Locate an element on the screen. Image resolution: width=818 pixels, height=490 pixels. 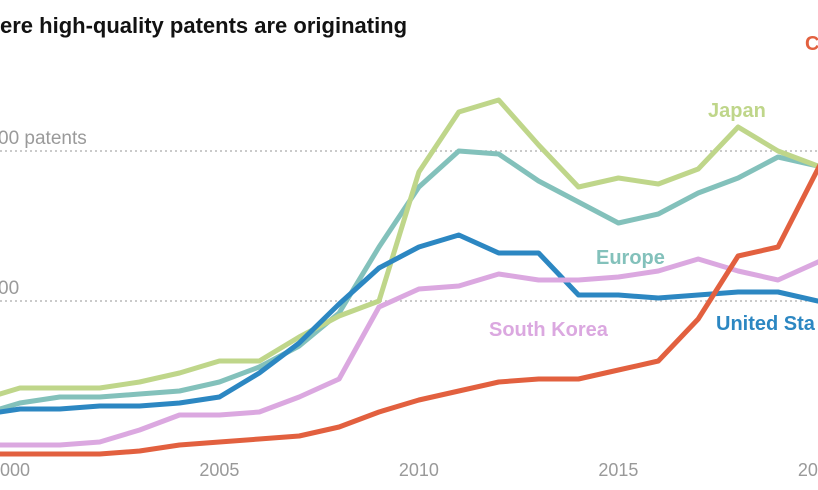
x-tick-label-3: 2015 is located at coordinates (618, 470).